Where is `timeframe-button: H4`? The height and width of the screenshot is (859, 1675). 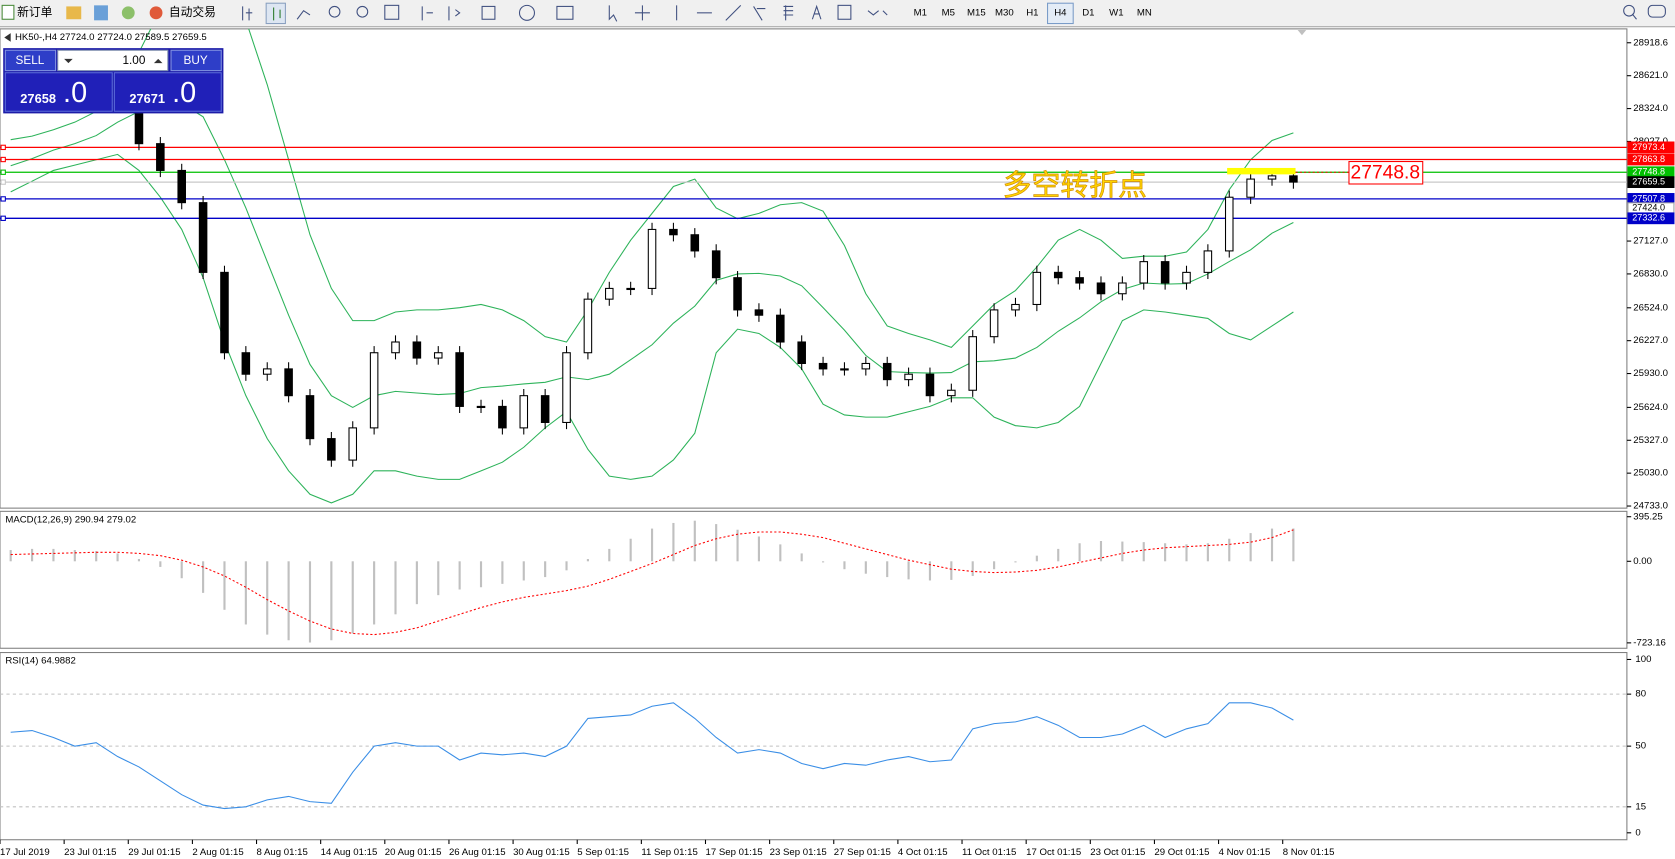
timeframe-button: H4 is located at coordinates (1060, 12).